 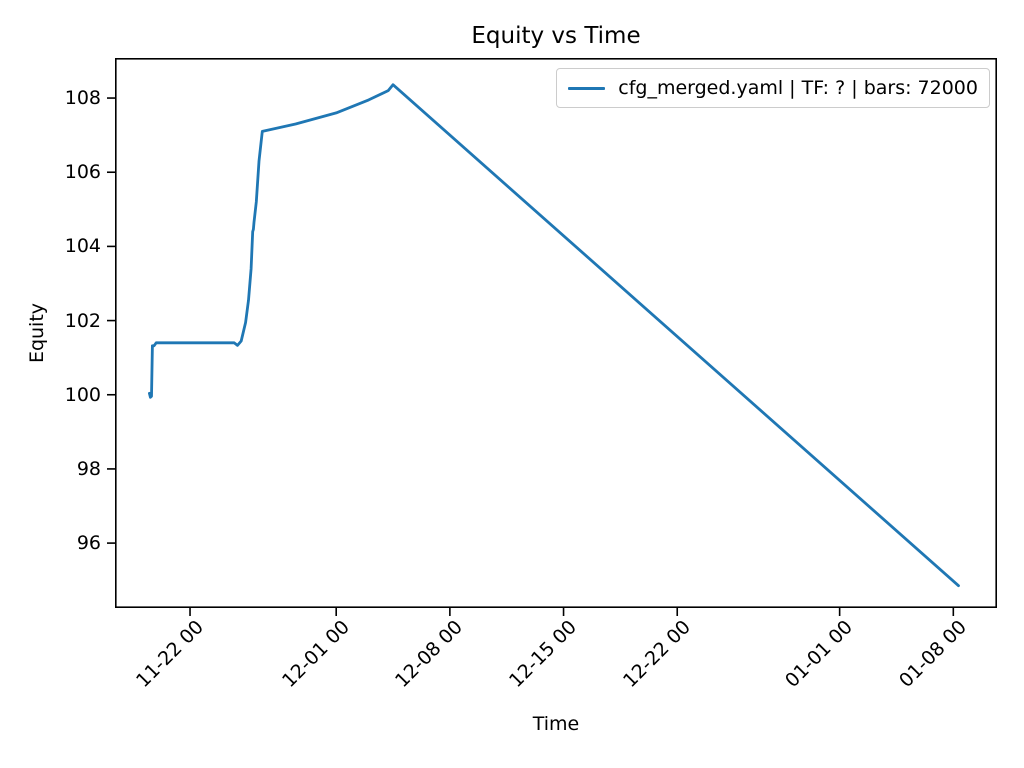 What do you see at coordinates (315, 654) in the screenshot?
I see `x-tick-label: 12-01 00` at bounding box center [315, 654].